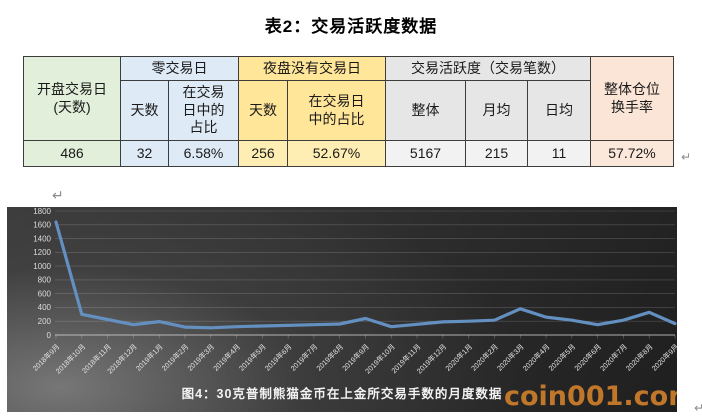 The image size is (702, 419). What do you see at coordinates (639, 357) in the screenshot?
I see `x-axis-label: 2020年8月` at bounding box center [639, 357].